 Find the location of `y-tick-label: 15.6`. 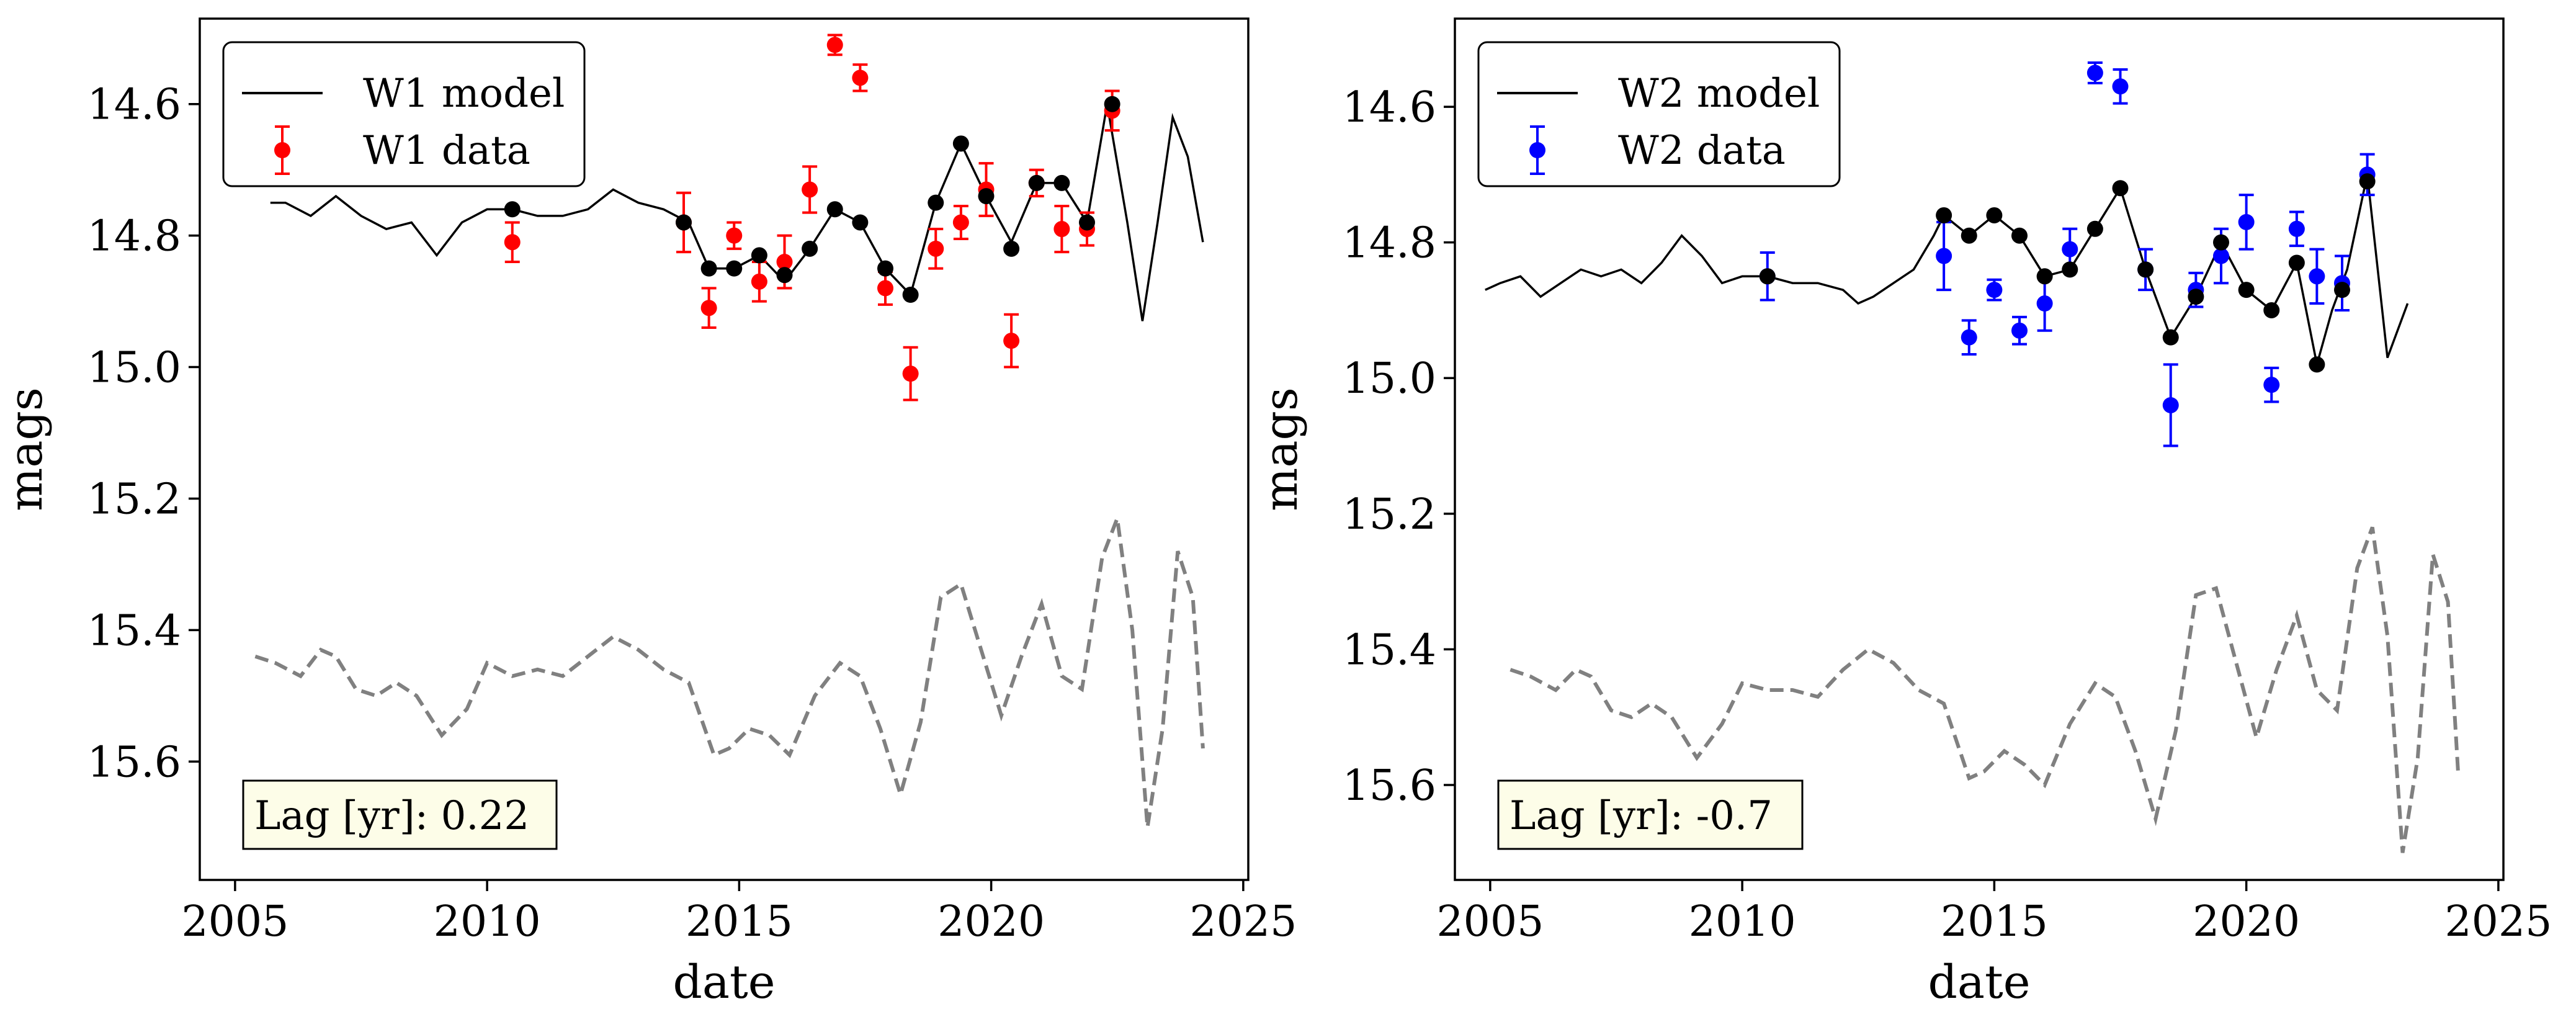

y-tick-label: 15.6 is located at coordinates (1389, 785).